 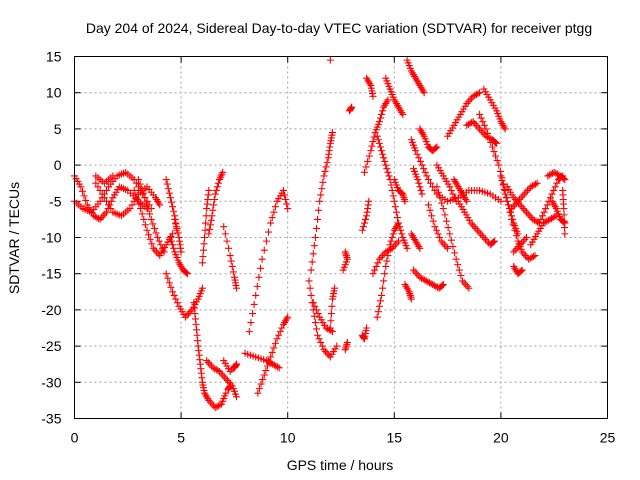 What do you see at coordinates (501, 438) in the screenshot?
I see `x-tick-label: 20` at bounding box center [501, 438].